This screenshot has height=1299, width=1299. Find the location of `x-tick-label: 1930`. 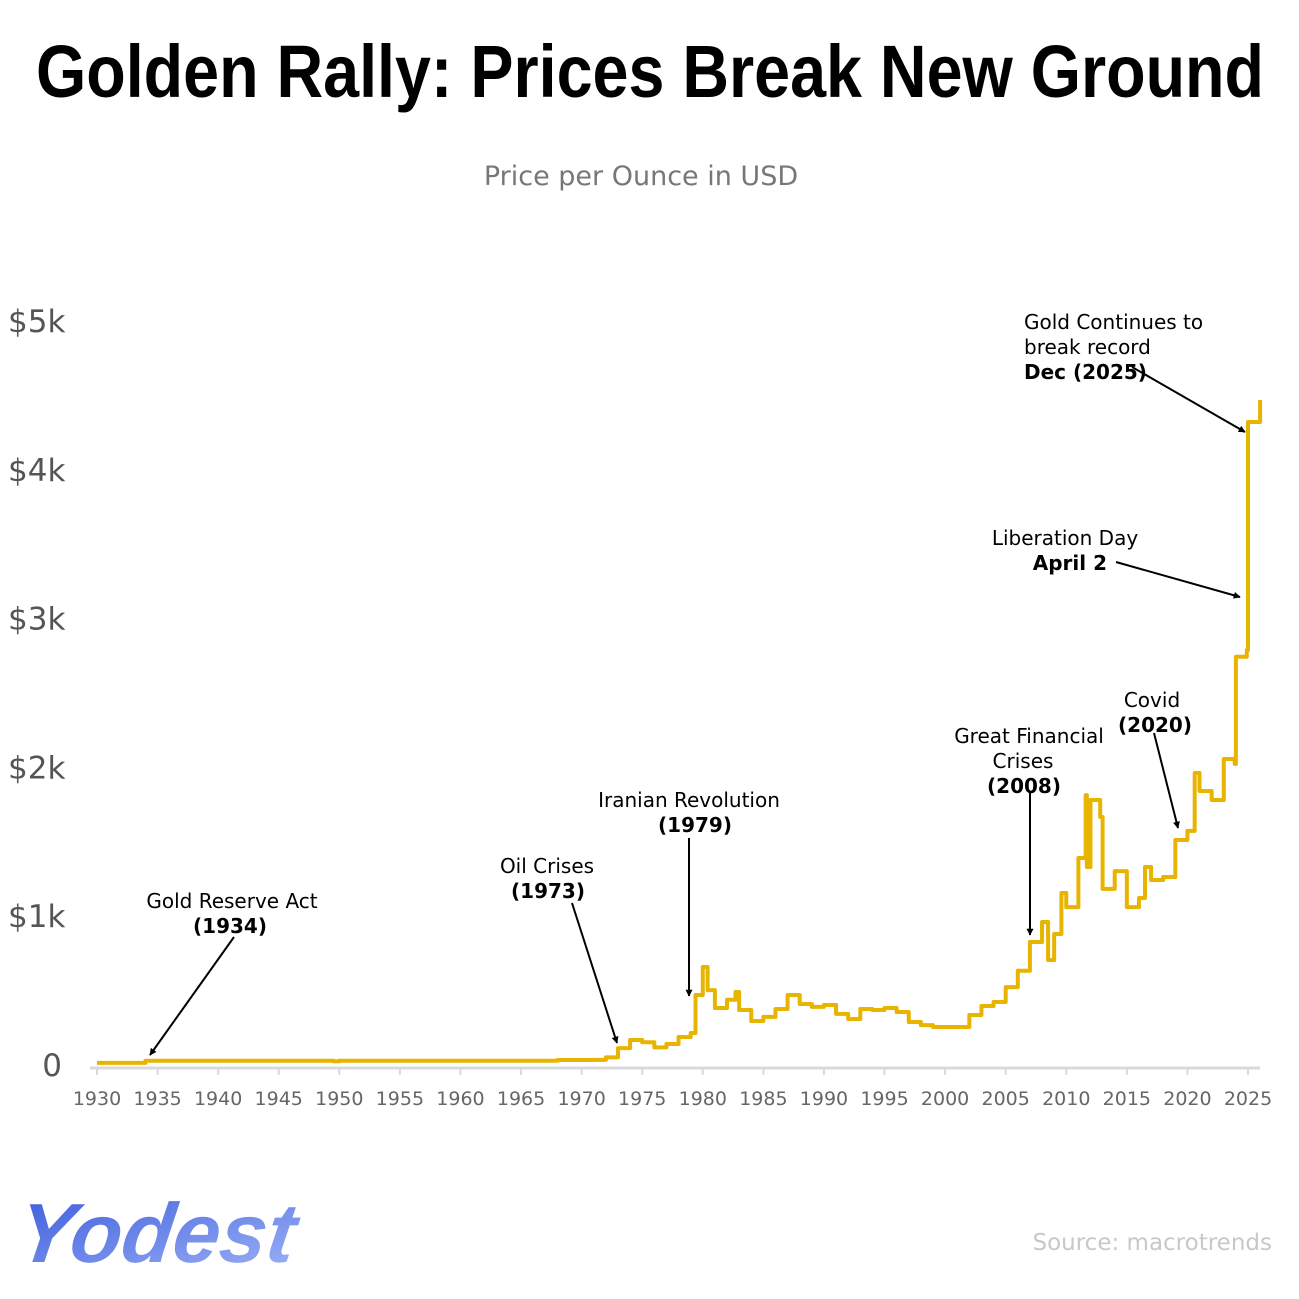

x-tick-label: 1930 is located at coordinates (97, 1099).